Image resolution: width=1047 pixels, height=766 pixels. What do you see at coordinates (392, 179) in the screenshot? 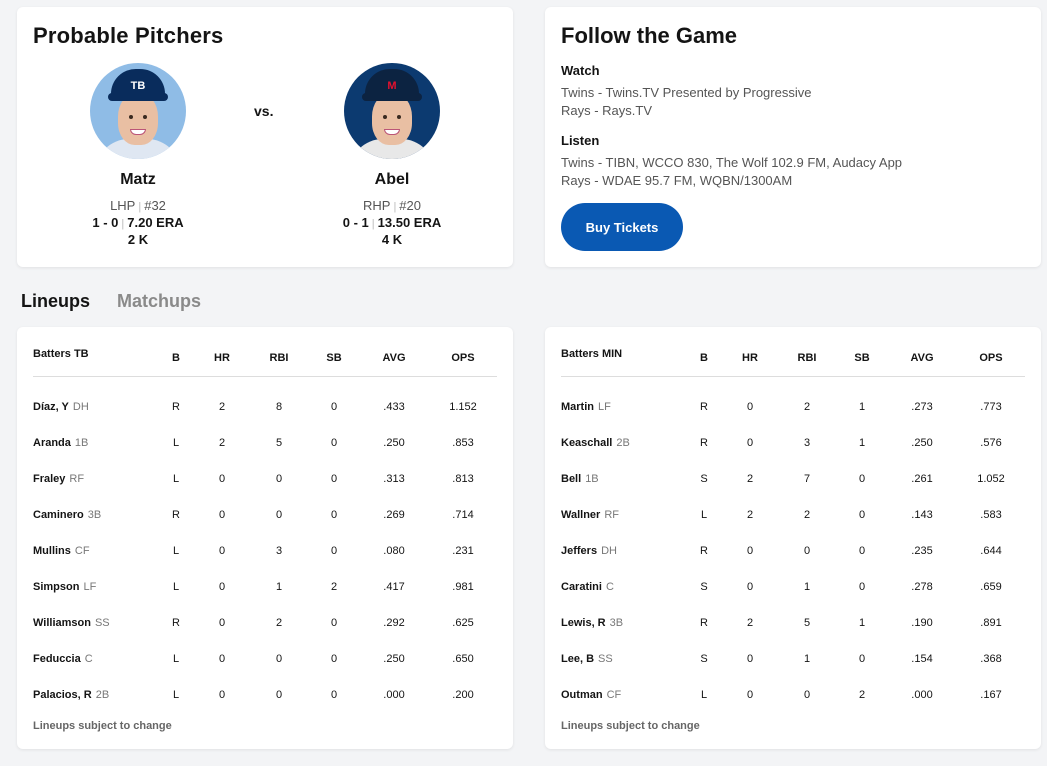
I see `home-pitcher-name: Abel` at bounding box center [392, 179].